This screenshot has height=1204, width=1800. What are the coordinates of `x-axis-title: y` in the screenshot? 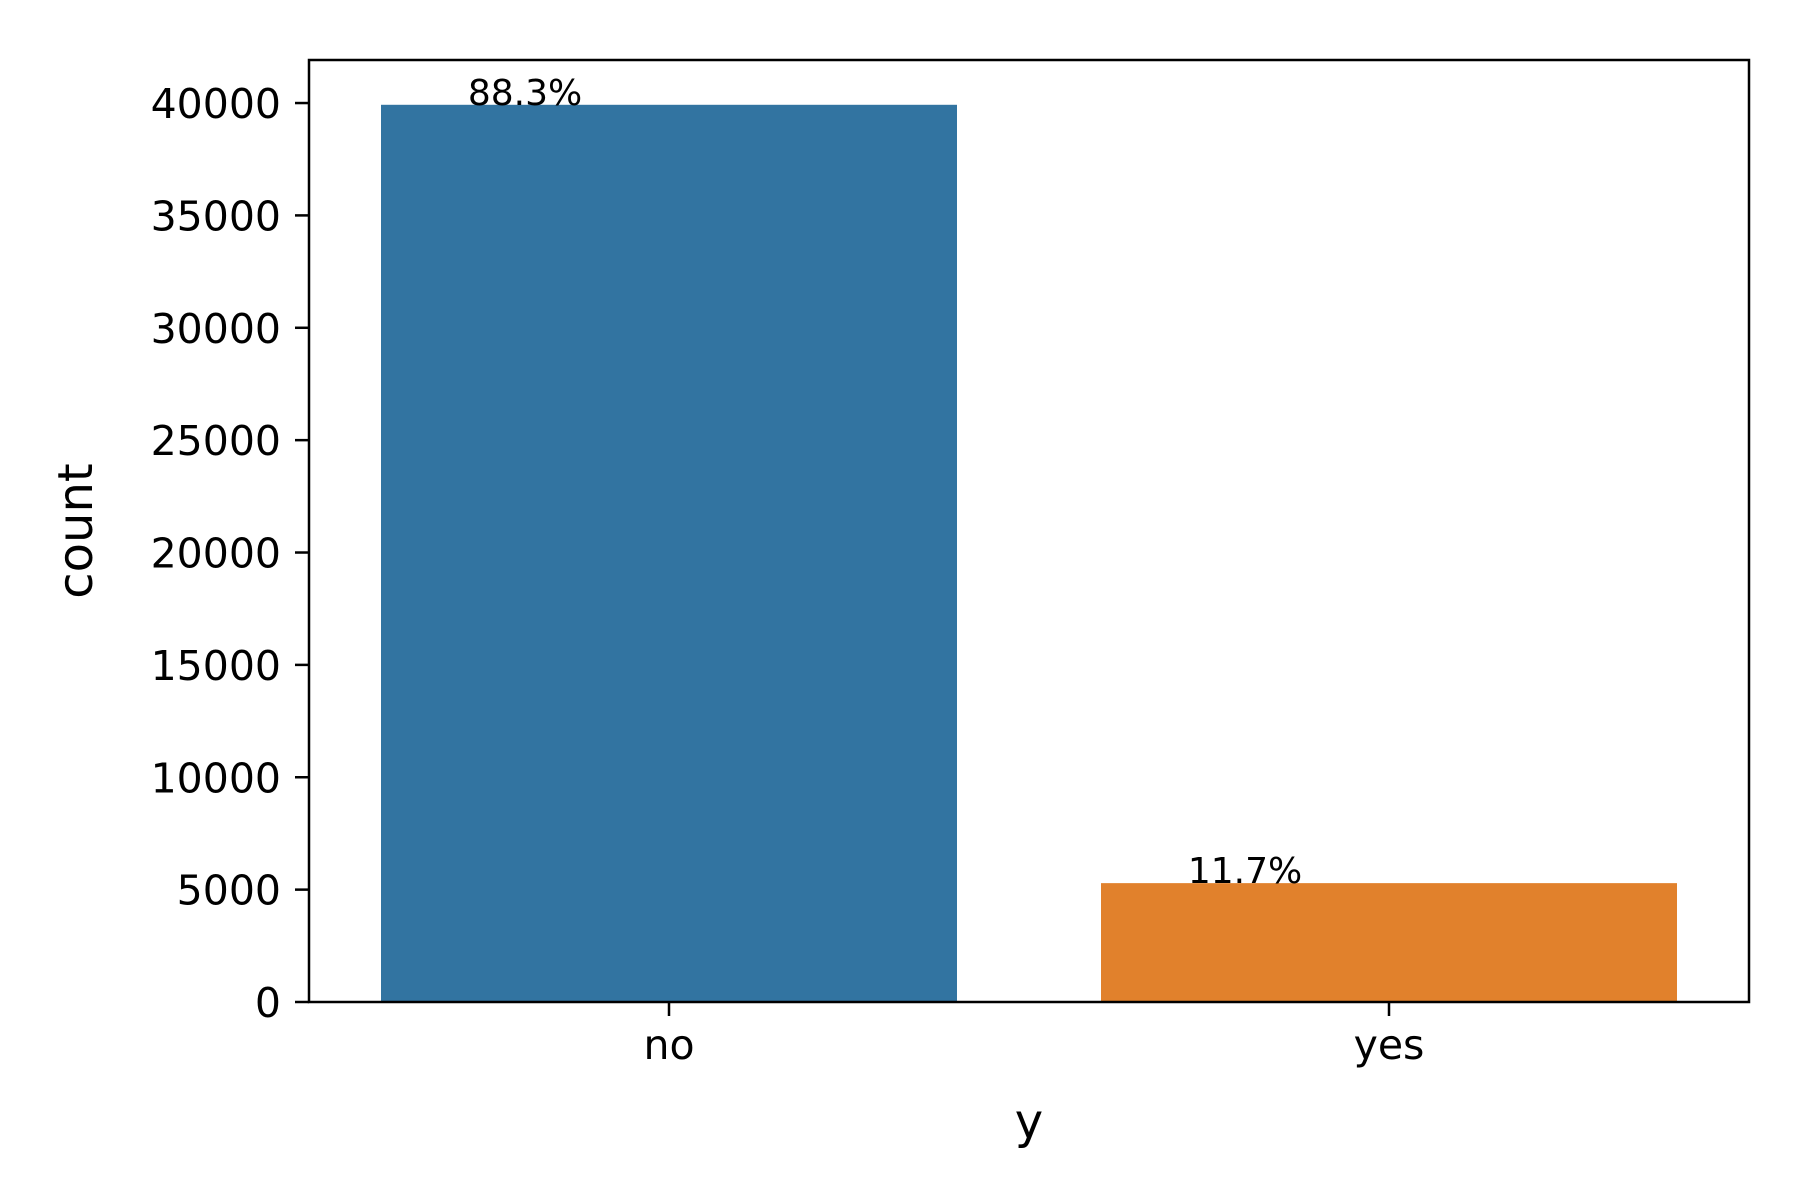 It's located at (1029, 1122).